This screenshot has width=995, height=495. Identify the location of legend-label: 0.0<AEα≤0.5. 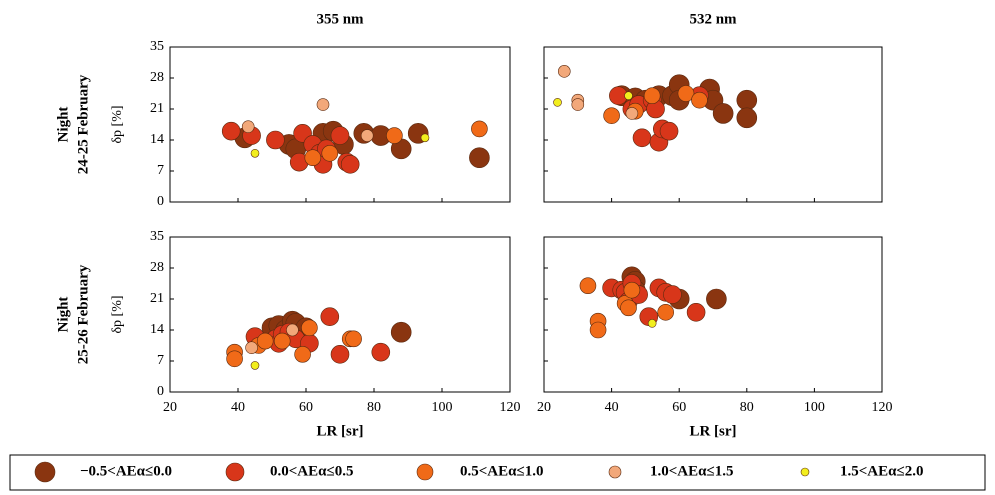
(312, 471).